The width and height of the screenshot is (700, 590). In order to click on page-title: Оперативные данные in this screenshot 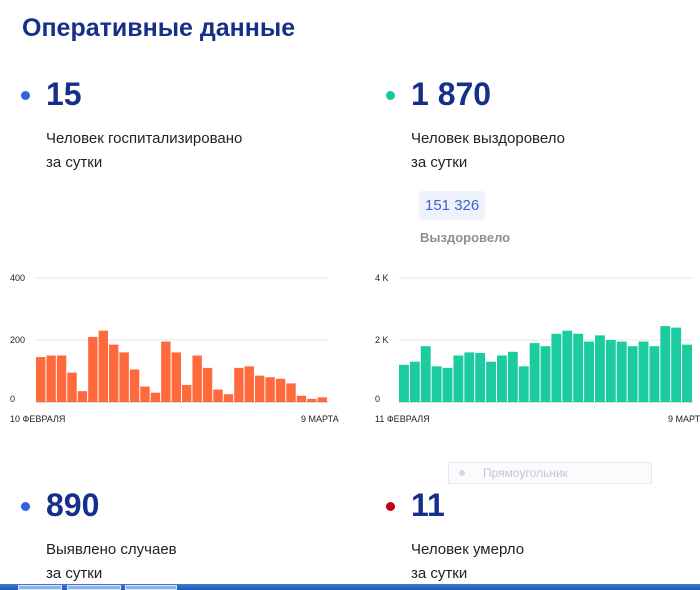, I will do `click(159, 28)`.